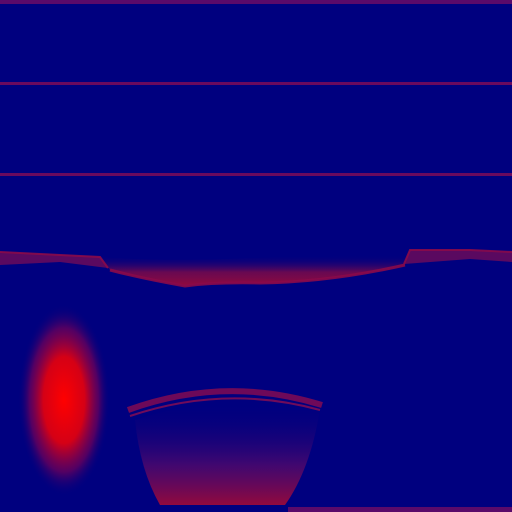 Image resolution: width=512 pixels, height=512 pixels. Describe the element at coordinates (400, 509) in the screenshot. I see `bottom-edge-line` at that location.